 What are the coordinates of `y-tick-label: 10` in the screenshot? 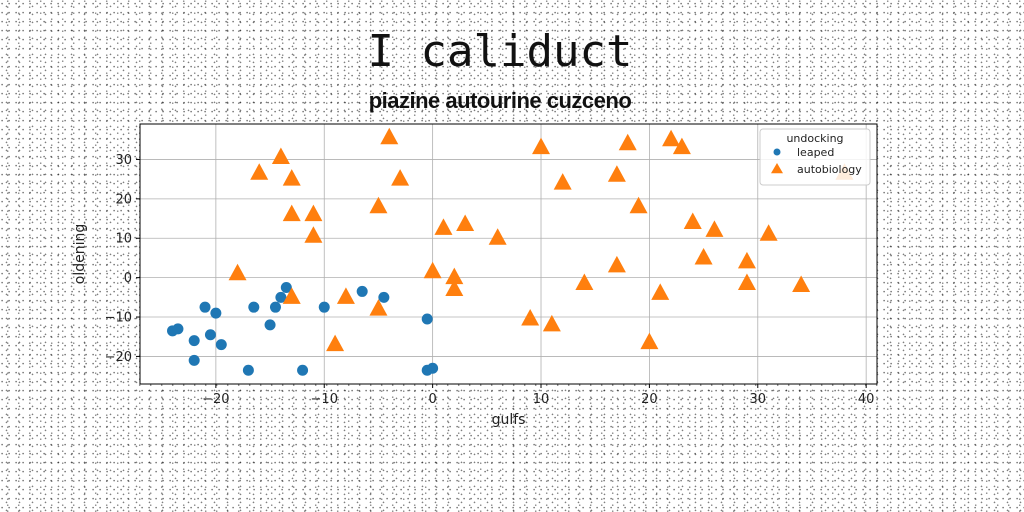 It's located at (123, 239).